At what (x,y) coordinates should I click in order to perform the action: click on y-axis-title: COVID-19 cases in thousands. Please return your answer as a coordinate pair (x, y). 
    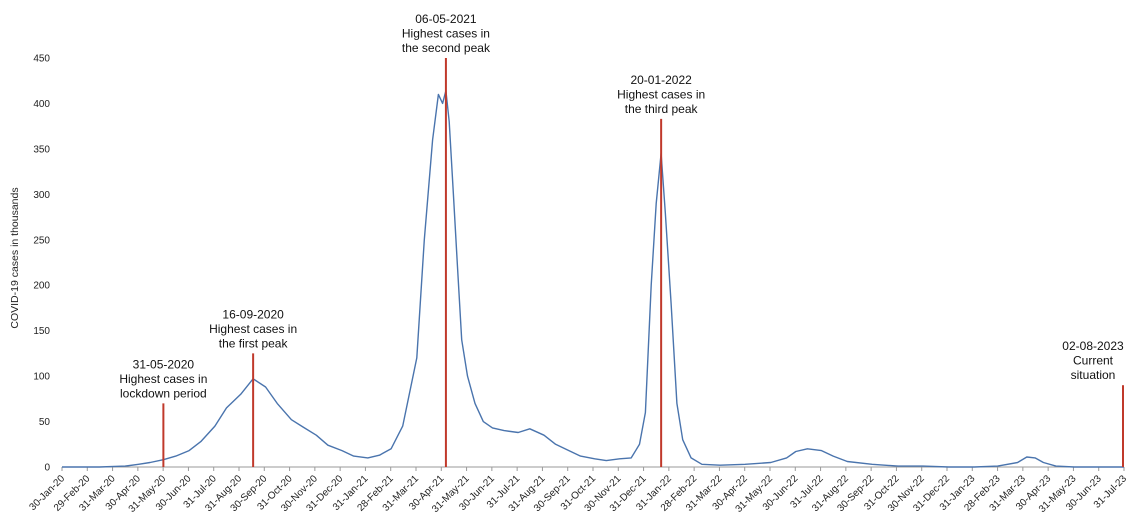
    Looking at the image, I should click on (15, 257).